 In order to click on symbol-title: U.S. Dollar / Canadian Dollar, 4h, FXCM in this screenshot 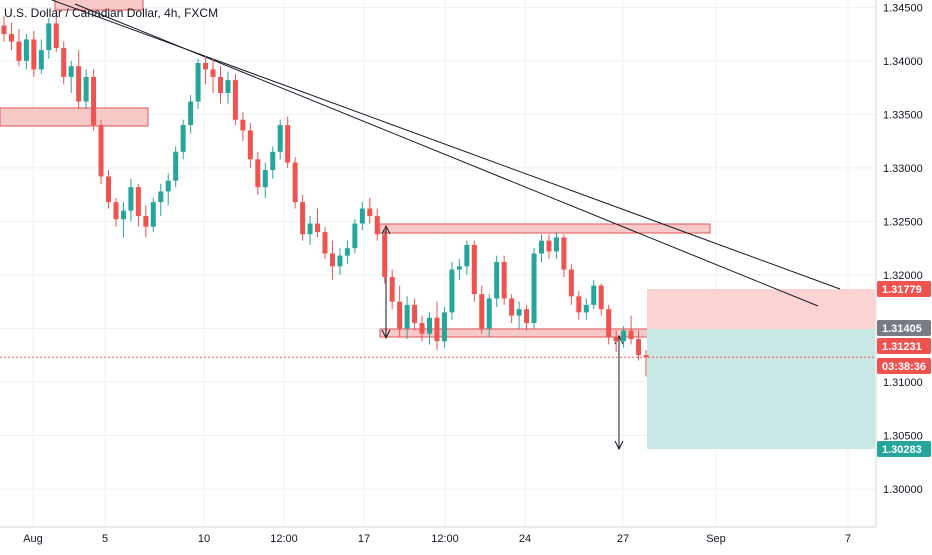, I will do `click(111, 13)`.